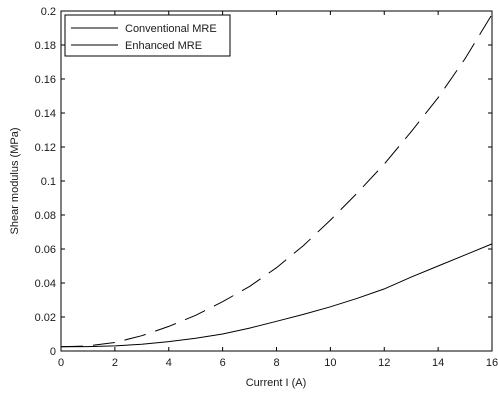 The height and width of the screenshot is (394, 498). I want to click on y-tick-label: 0.18, so click(45, 46).